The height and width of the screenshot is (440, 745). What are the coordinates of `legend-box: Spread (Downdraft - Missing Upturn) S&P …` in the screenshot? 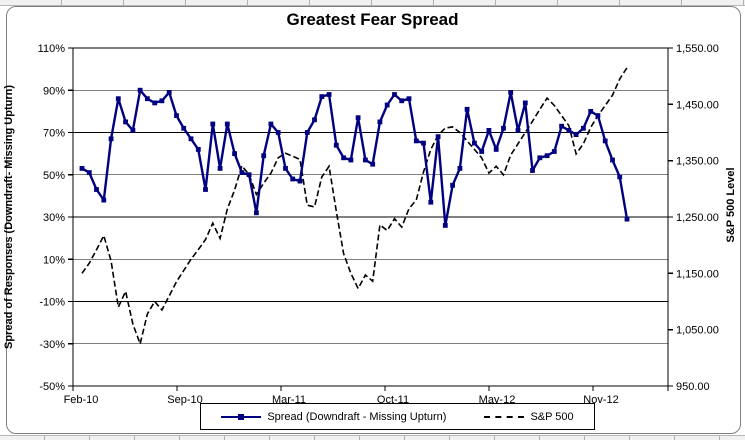 It's located at (397, 416).